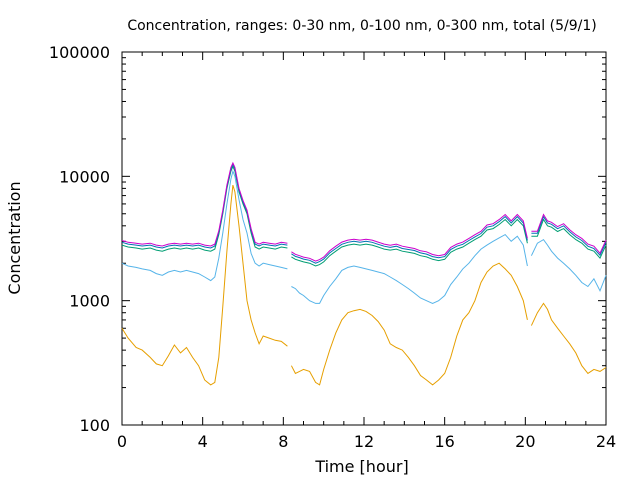 Image resolution: width=640 pixels, height=480 pixels. I want to click on y-tick-label: 10000, so click(84, 176).